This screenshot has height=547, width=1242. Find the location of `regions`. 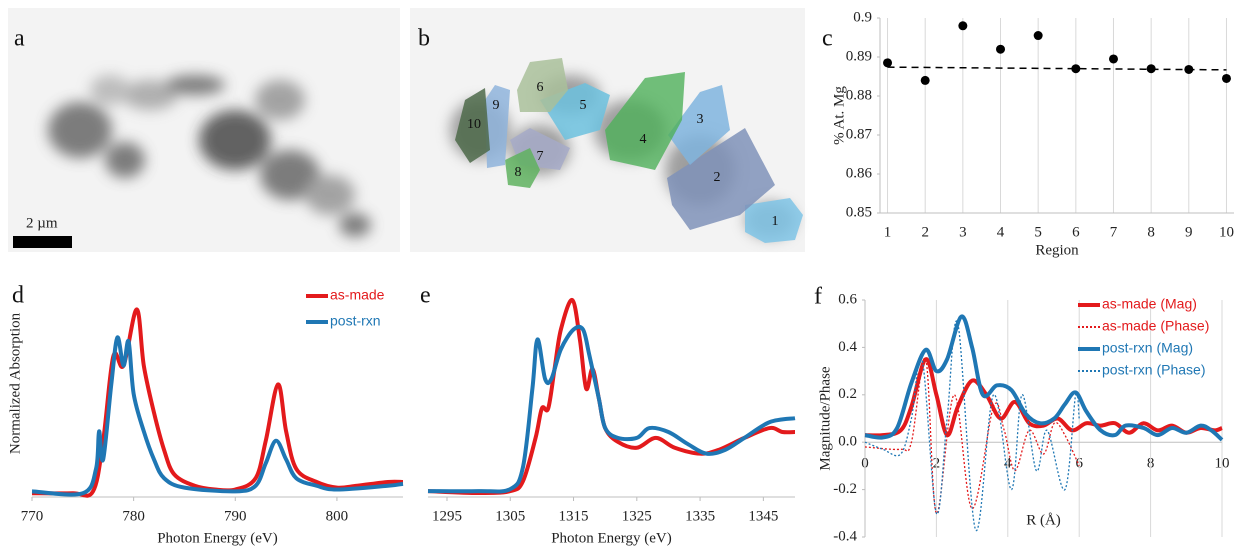

regions is located at coordinates (629, 150).